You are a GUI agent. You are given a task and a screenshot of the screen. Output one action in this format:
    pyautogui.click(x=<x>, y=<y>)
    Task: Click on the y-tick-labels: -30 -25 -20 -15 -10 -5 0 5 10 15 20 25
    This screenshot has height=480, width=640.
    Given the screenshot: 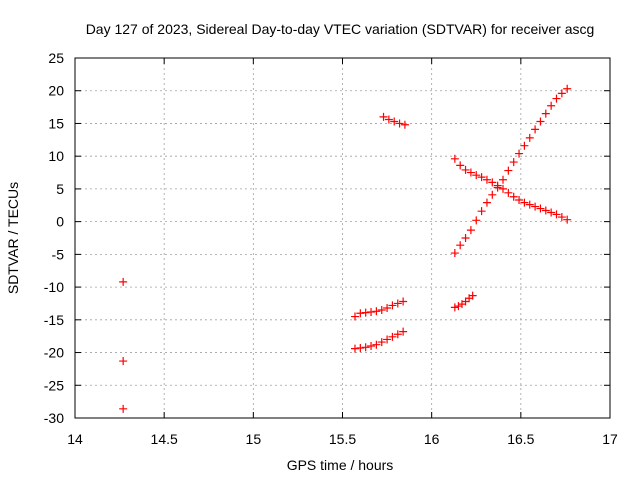 What is the action you would take?
    pyautogui.click(x=54, y=238)
    